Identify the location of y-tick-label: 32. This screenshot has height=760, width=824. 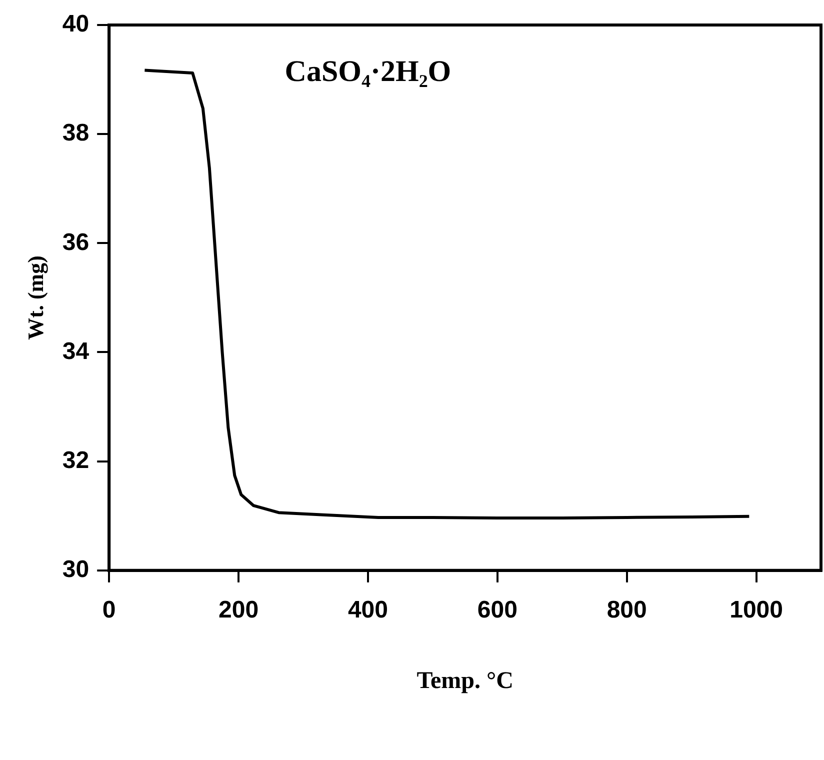
(76, 460).